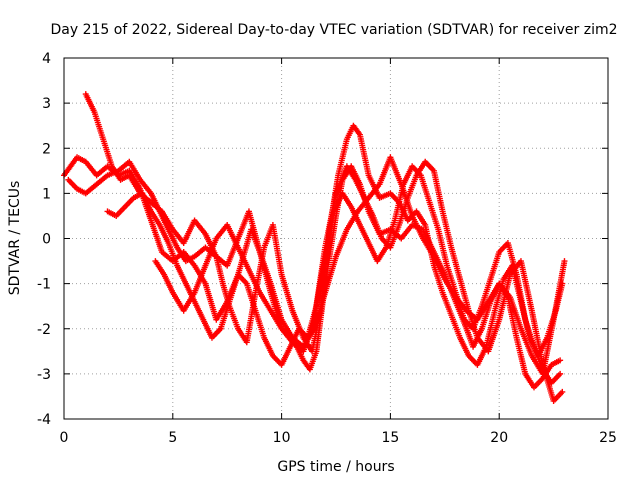 This screenshot has height=480, width=640. I want to click on y-tick-label: -2, so click(44, 330).